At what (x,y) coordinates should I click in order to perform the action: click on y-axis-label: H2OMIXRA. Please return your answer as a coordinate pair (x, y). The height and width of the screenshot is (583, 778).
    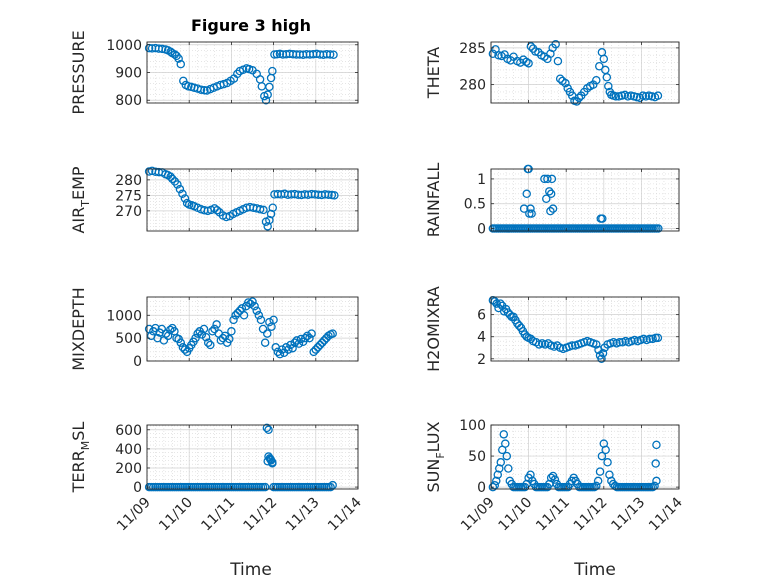
    Looking at the image, I should click on (433, 329).